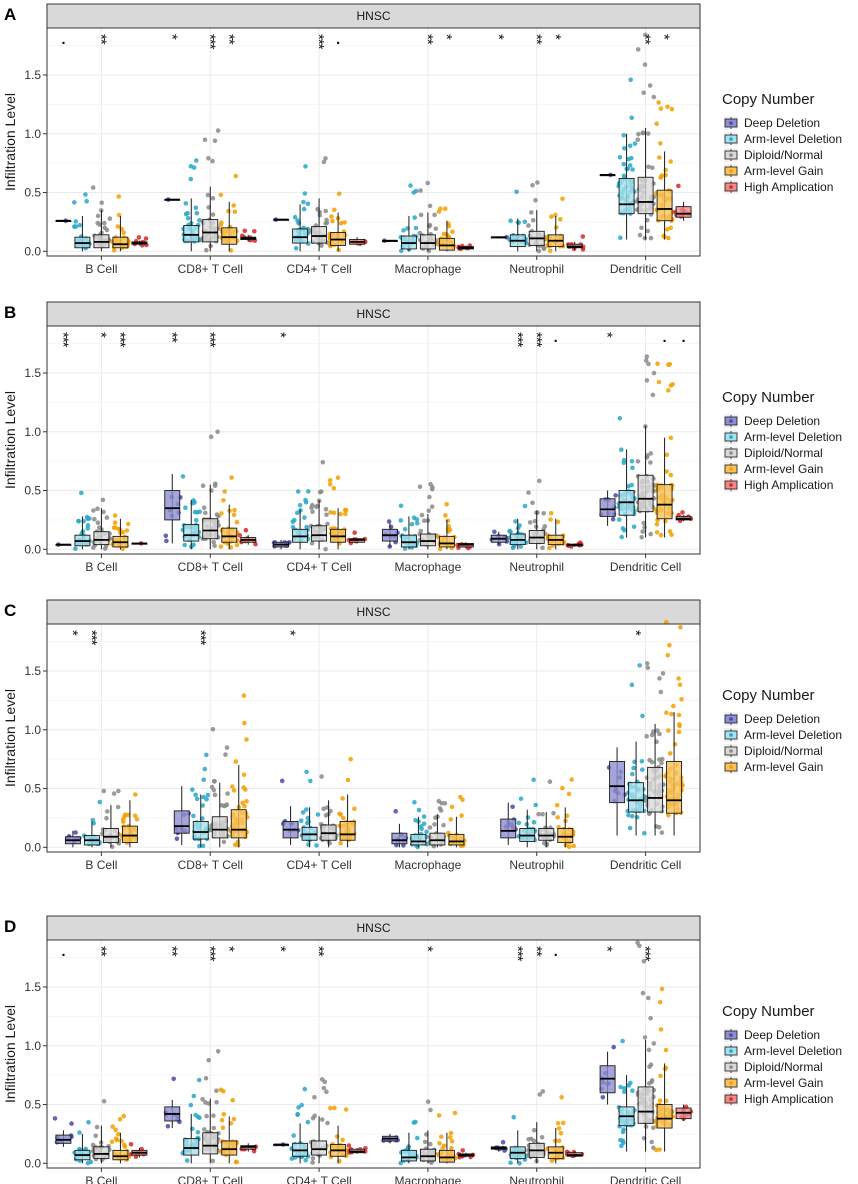  I want to click on significance-stars: ***, so click(119, 340).